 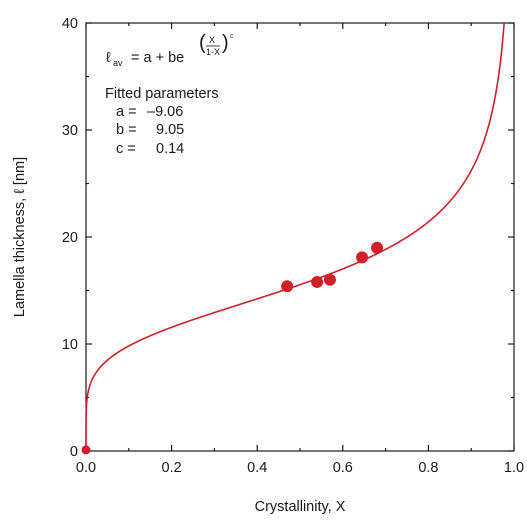 What do you see at coordinates (126, 130) in the screenshot?
I see `param-b-label: b =` at bounding box center [126, 130].